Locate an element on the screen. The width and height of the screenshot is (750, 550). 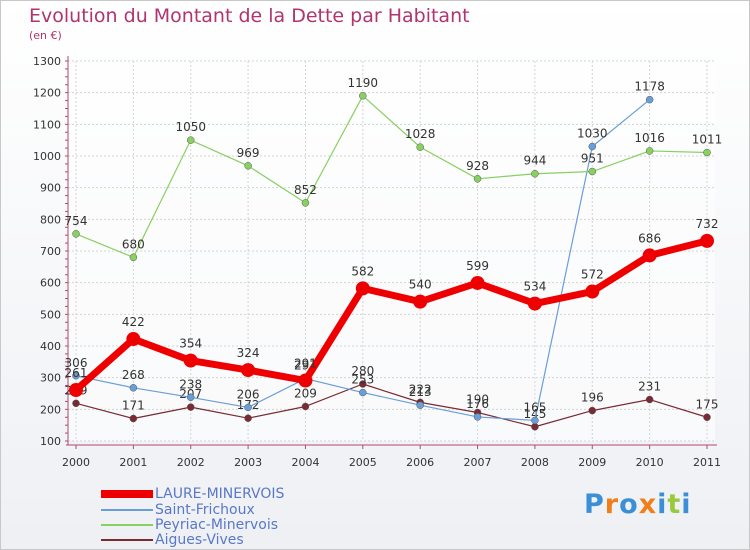
data-label-peyriac-minervois: 680 is located at coordinates (133, 244).